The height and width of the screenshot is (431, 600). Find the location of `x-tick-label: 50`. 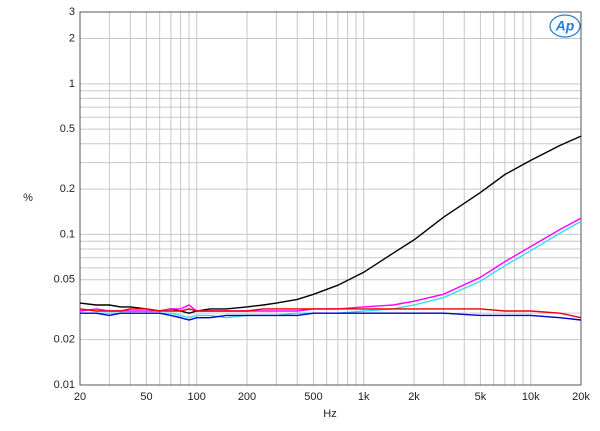

x-tick-label: 50 is located at coordinates (146, 397).